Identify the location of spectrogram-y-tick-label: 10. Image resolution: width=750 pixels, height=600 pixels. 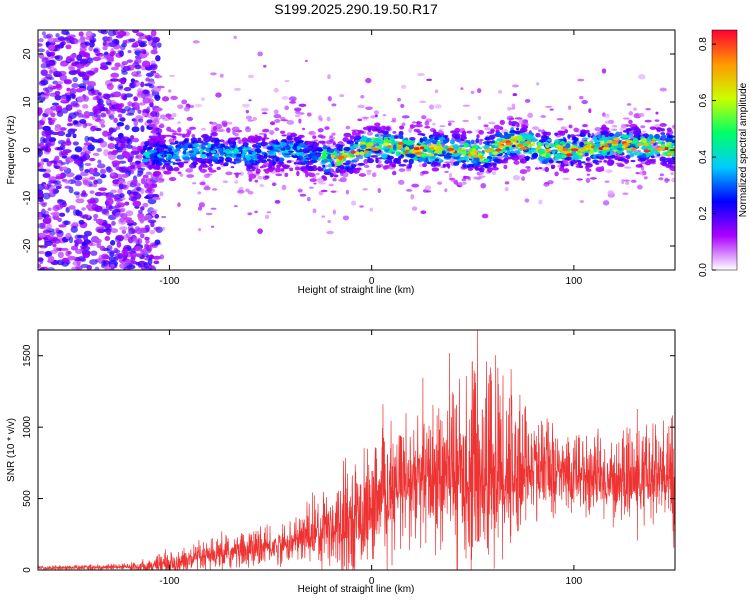
(27, 102).